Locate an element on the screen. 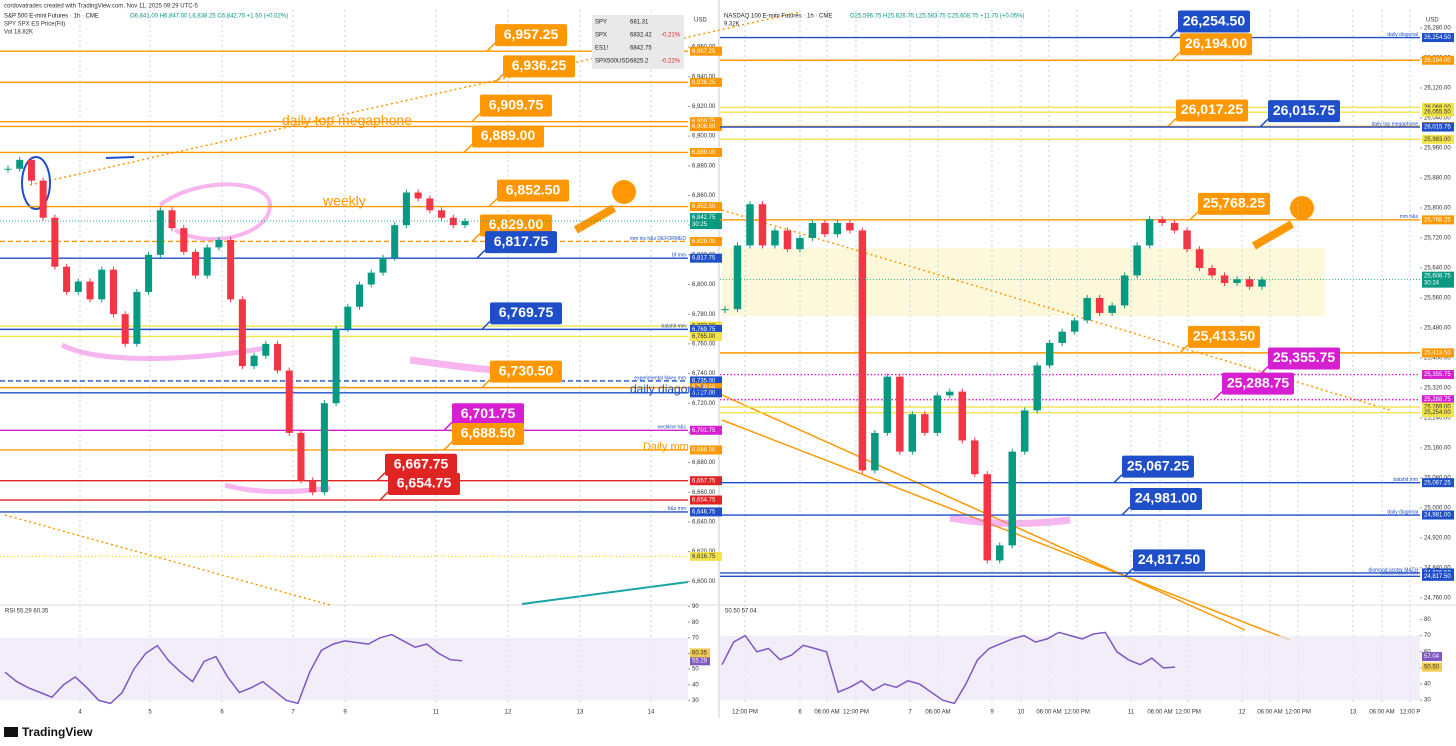  level-axis-label: 25,288.75 is located at coordinates (1437, 400).